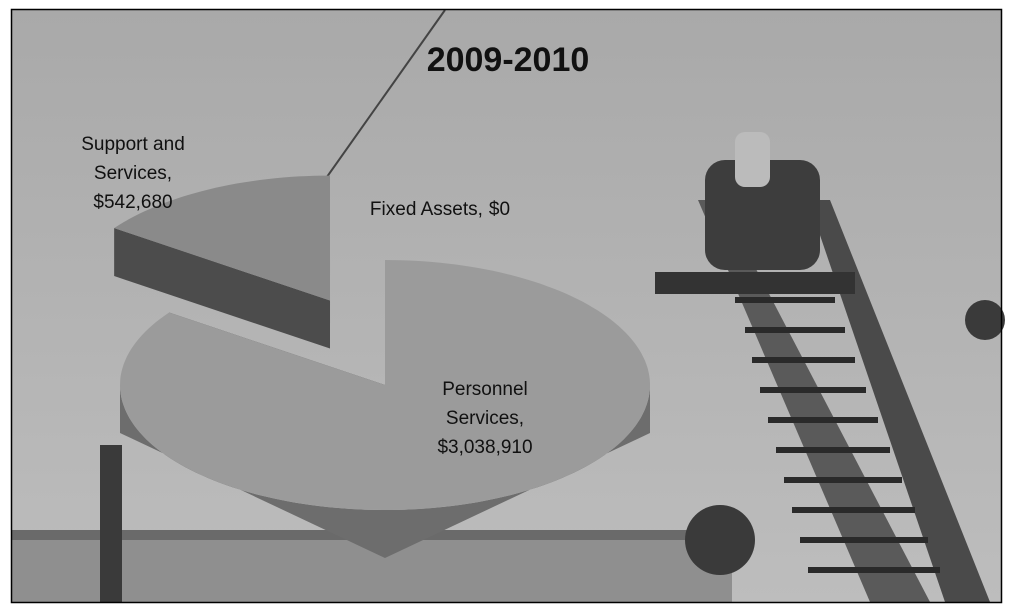  Describe the element at coordinates (499, 209) in the screenshot. I see `data-label-value: $0` at that location.